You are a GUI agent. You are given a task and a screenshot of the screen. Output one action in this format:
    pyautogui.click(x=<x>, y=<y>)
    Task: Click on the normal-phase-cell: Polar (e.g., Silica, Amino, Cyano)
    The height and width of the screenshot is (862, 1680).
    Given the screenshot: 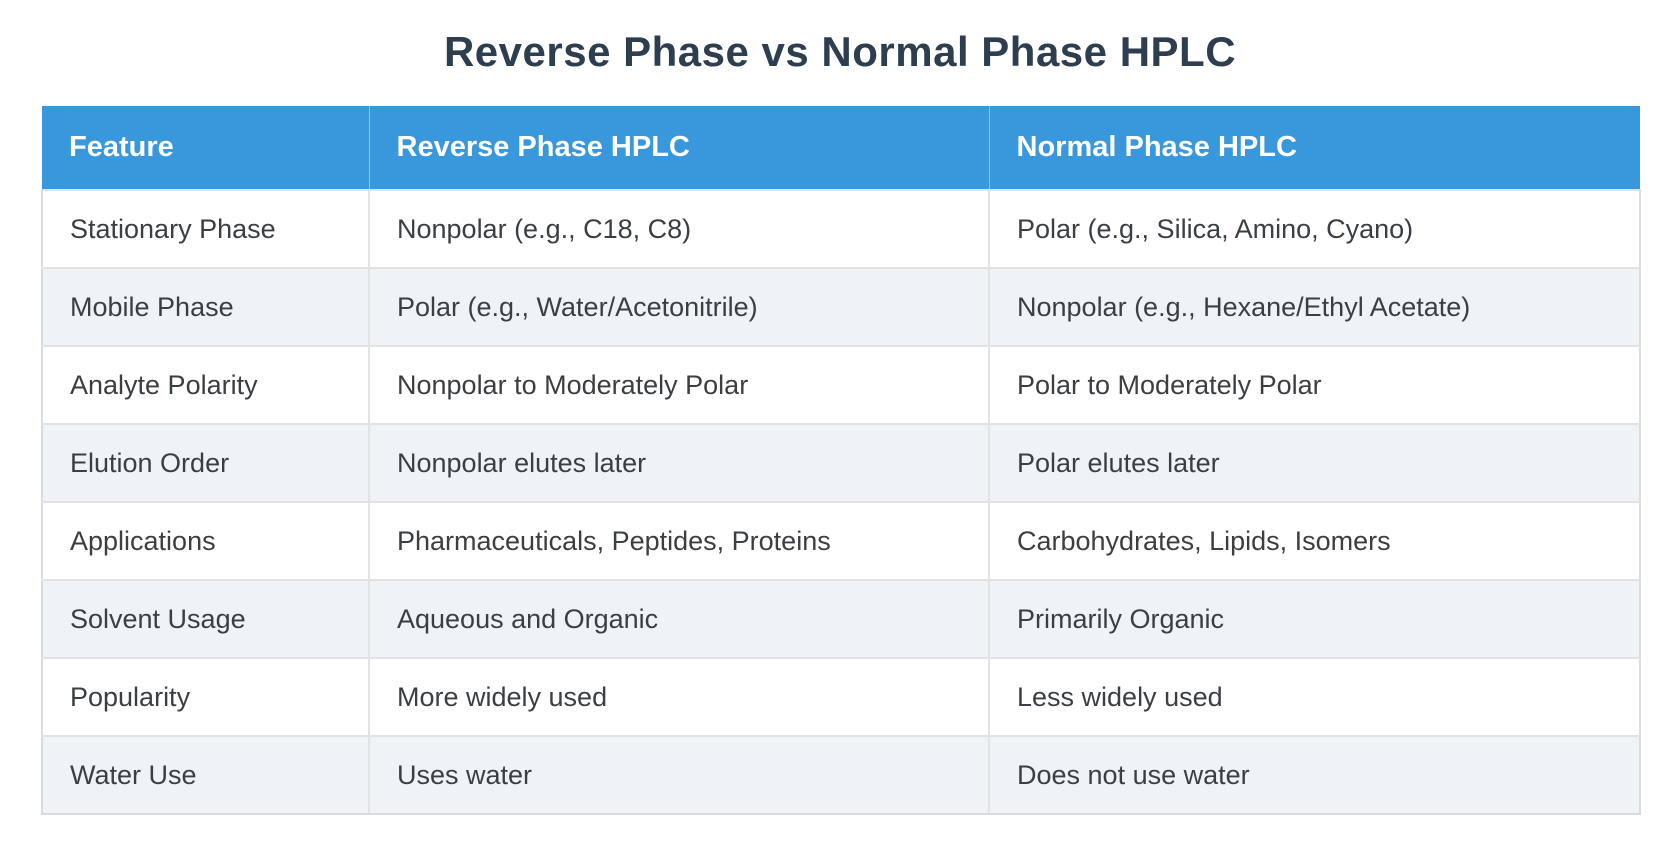 What is the action you would take?
    pyautogui.click(x=1314, y=229)
    